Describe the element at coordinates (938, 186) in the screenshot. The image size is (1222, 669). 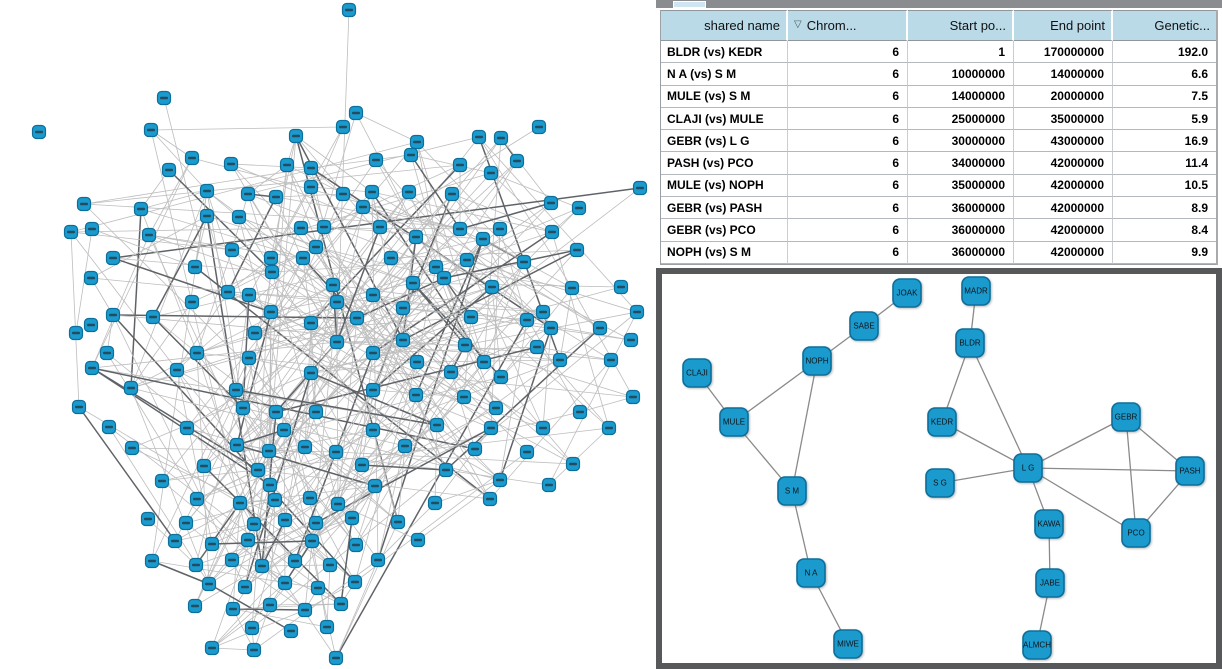
I see `table-row: MULE (vs) NOPH 6 35000000 42000000 10.5` at that location.